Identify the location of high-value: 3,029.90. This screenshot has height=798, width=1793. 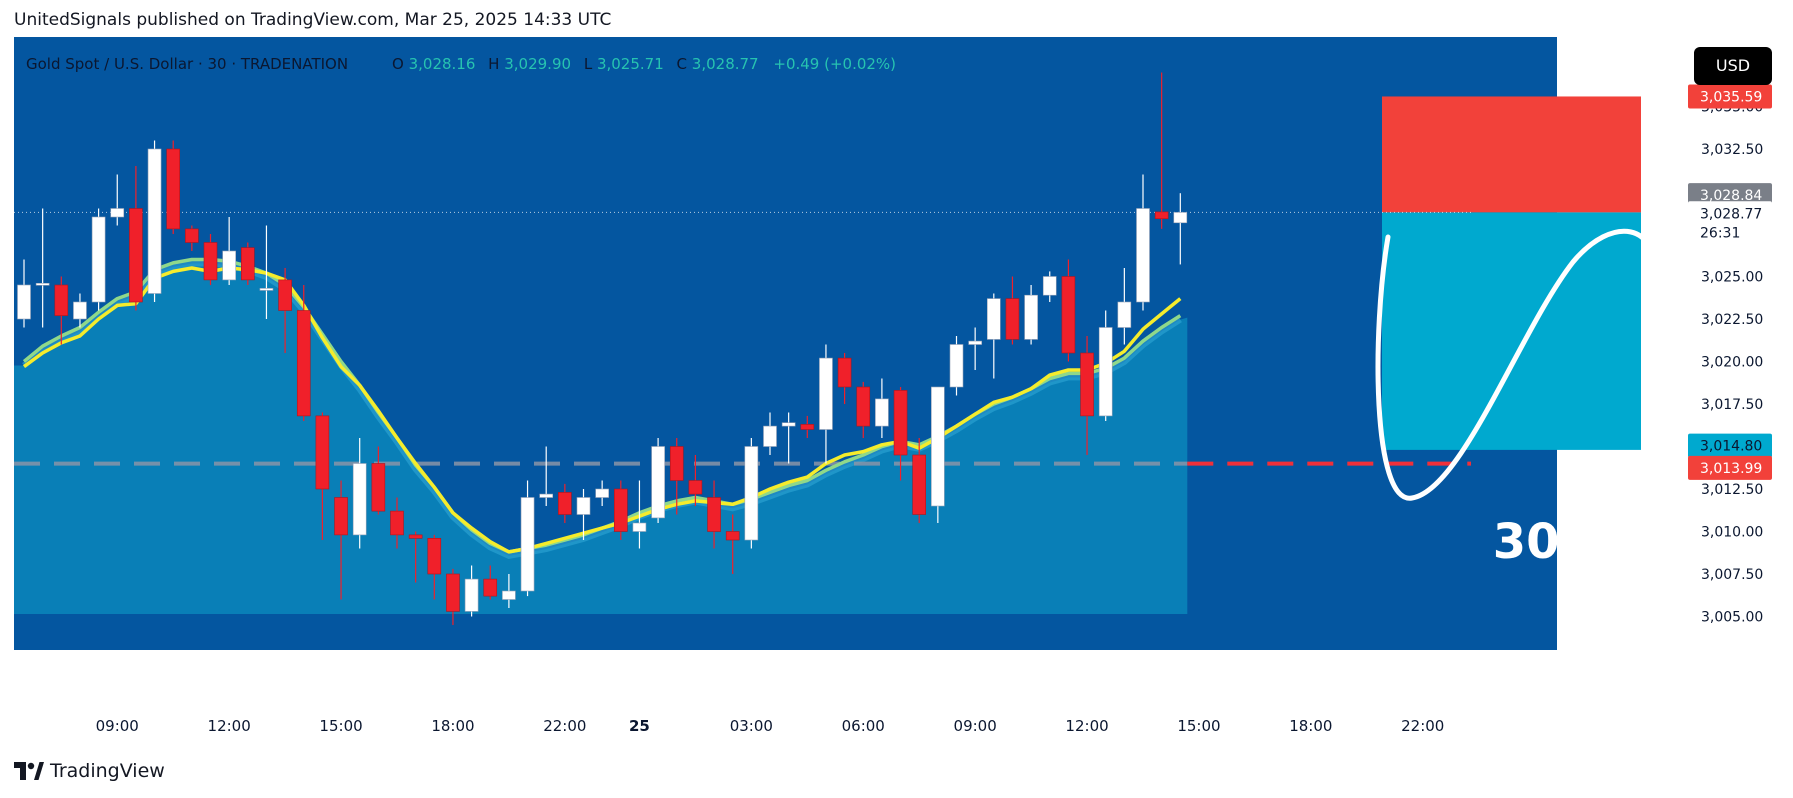
(537, 64).